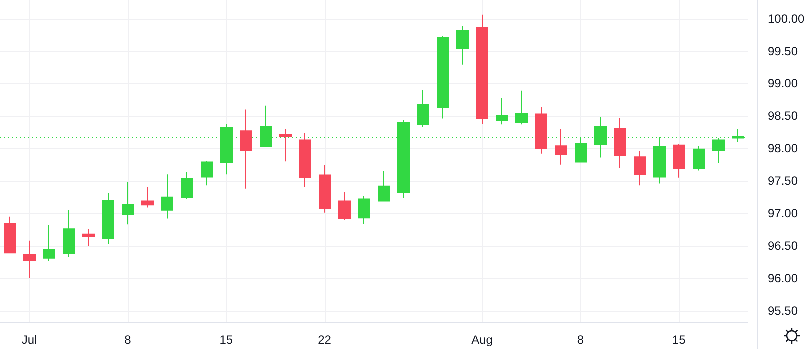 Image resolution: width=811 pixels, height=349 pixels. Describe the element at coordinates (787, 19) in the screenshot. I see `y-tick-label: 100.00` at that location.